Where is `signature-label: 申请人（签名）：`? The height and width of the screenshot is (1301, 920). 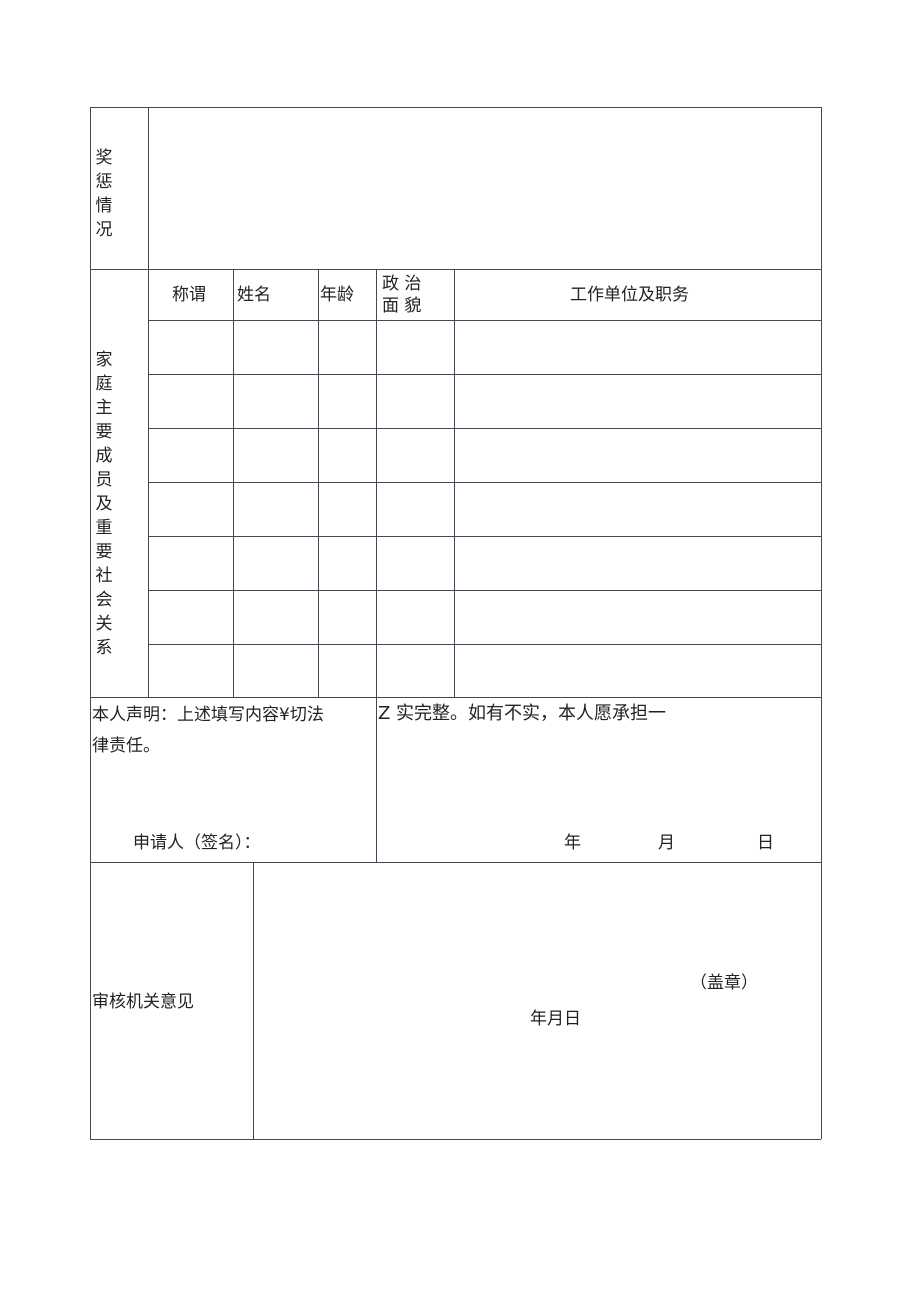
signature-label: 申请人（签名）： is located at coordinates (197, 843).